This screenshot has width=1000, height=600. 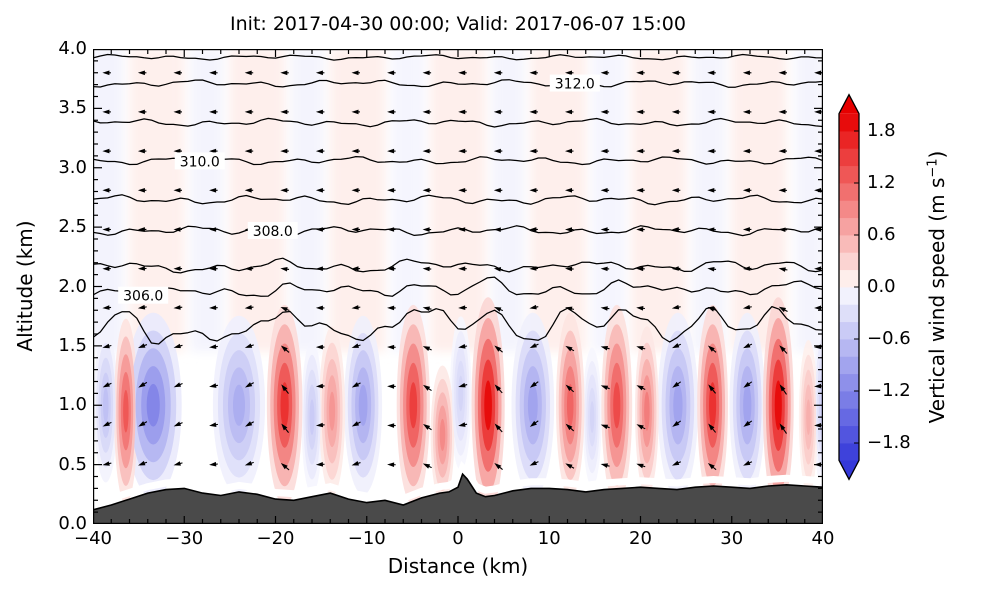 I want to click on y-tick-label: 3.5, so click(x=72, y=108).